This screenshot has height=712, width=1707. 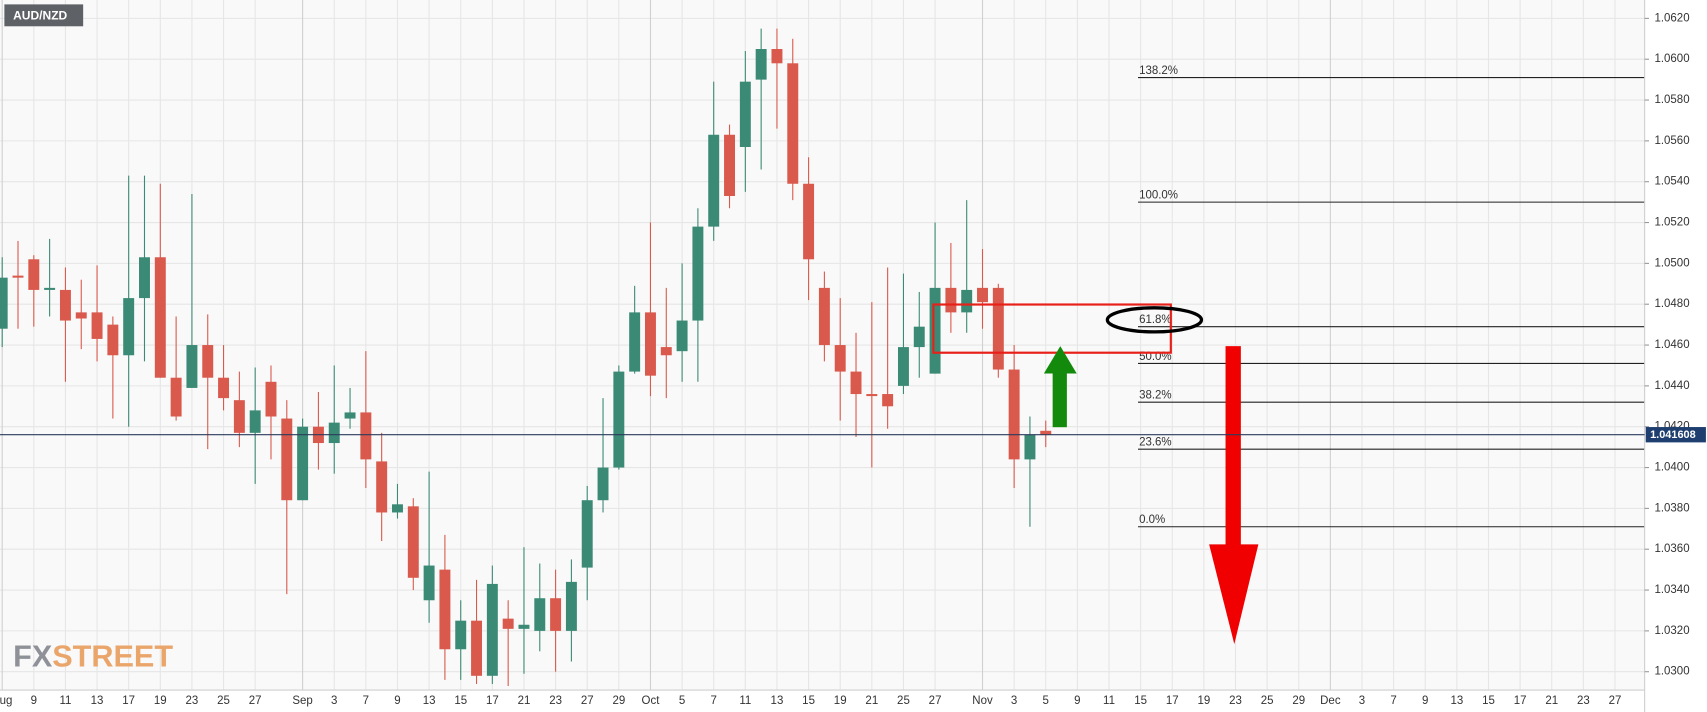 What do you see at coordinates (1671, 304) in the screenshot?
I see `y-tick-label: 1.0480` at bounding box center [1671, 304].